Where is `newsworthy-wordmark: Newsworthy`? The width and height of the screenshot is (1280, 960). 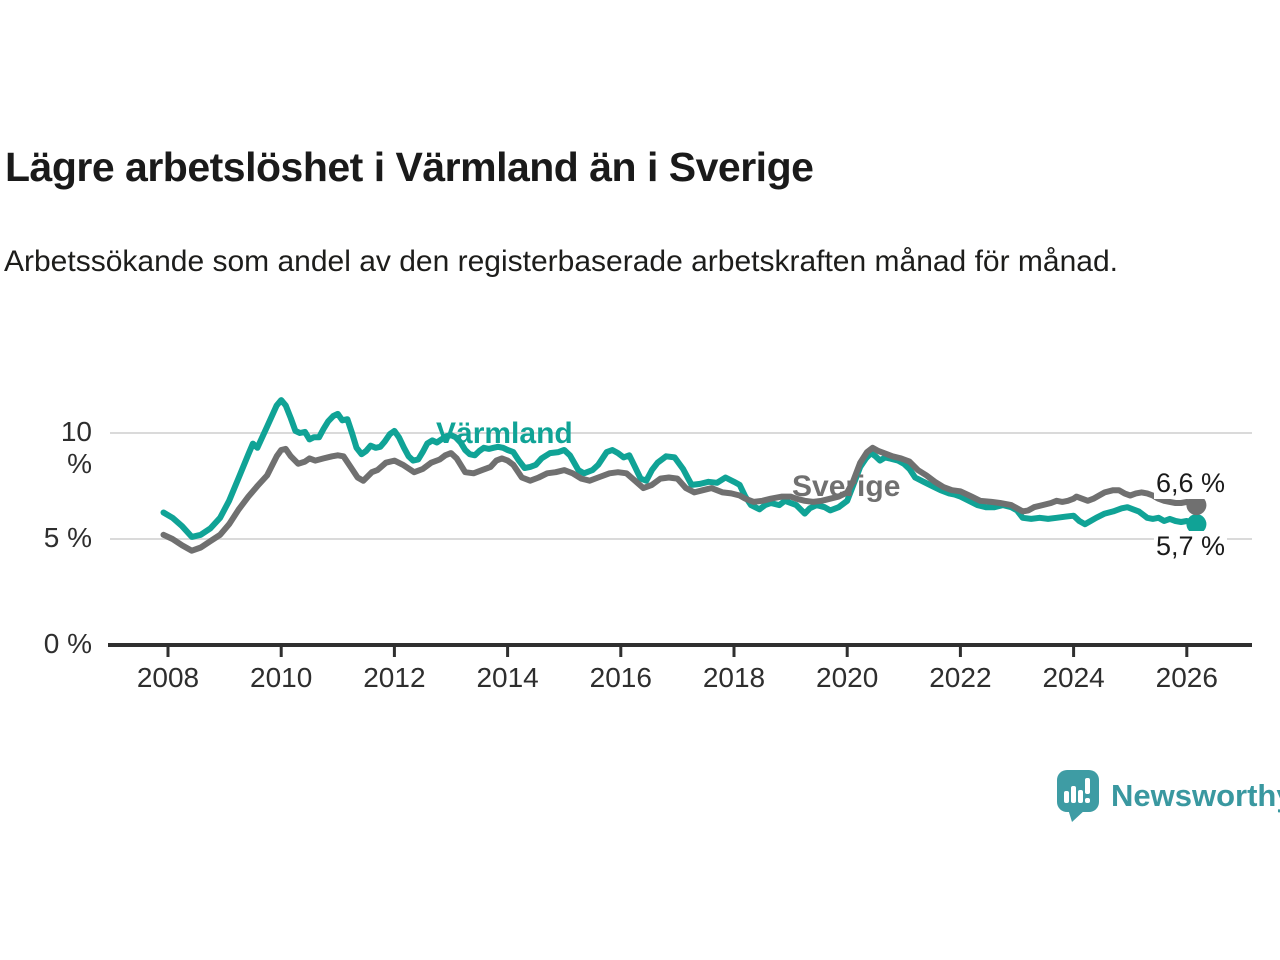 newsworthy-wordmark: Newsworthy is located at coordinates (1195, 795).